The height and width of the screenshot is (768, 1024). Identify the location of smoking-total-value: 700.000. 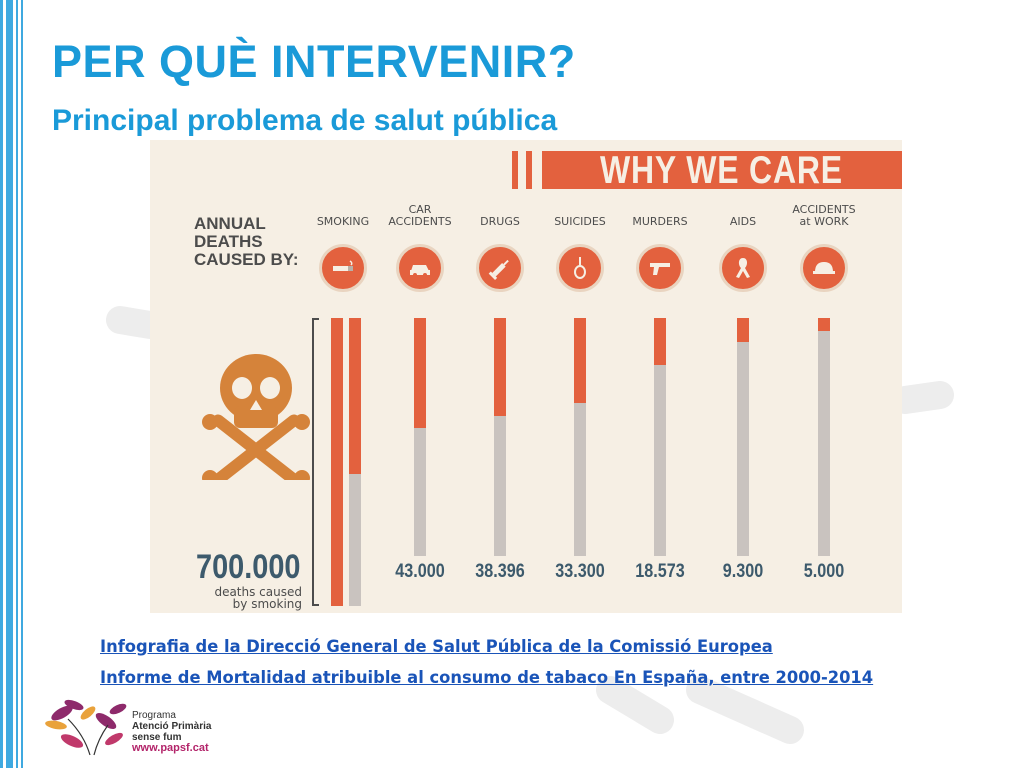
(248, 567).